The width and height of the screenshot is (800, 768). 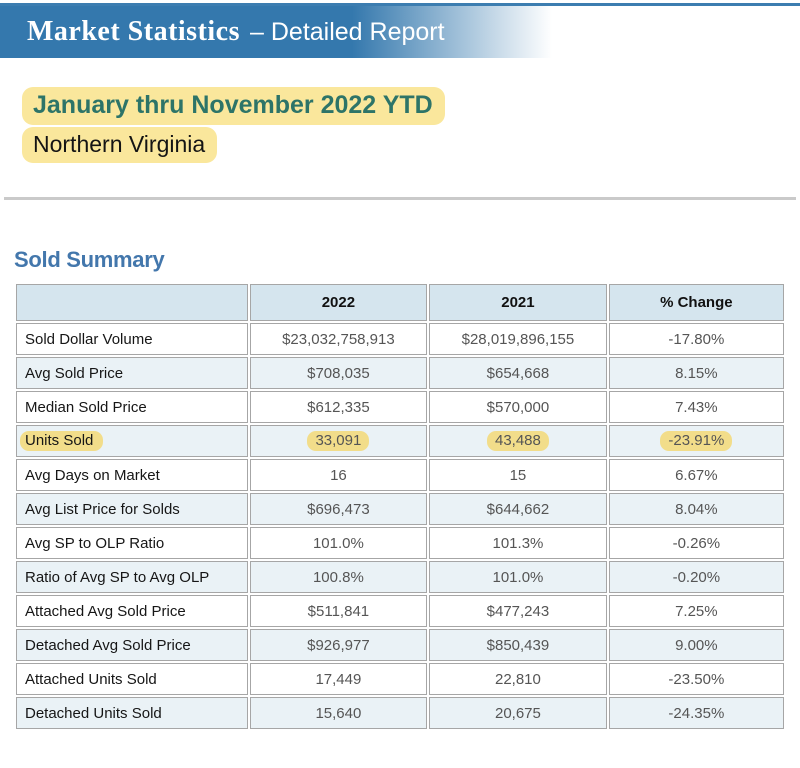 I want to click on value-2021: $850,439, so click(x=518, y=645).